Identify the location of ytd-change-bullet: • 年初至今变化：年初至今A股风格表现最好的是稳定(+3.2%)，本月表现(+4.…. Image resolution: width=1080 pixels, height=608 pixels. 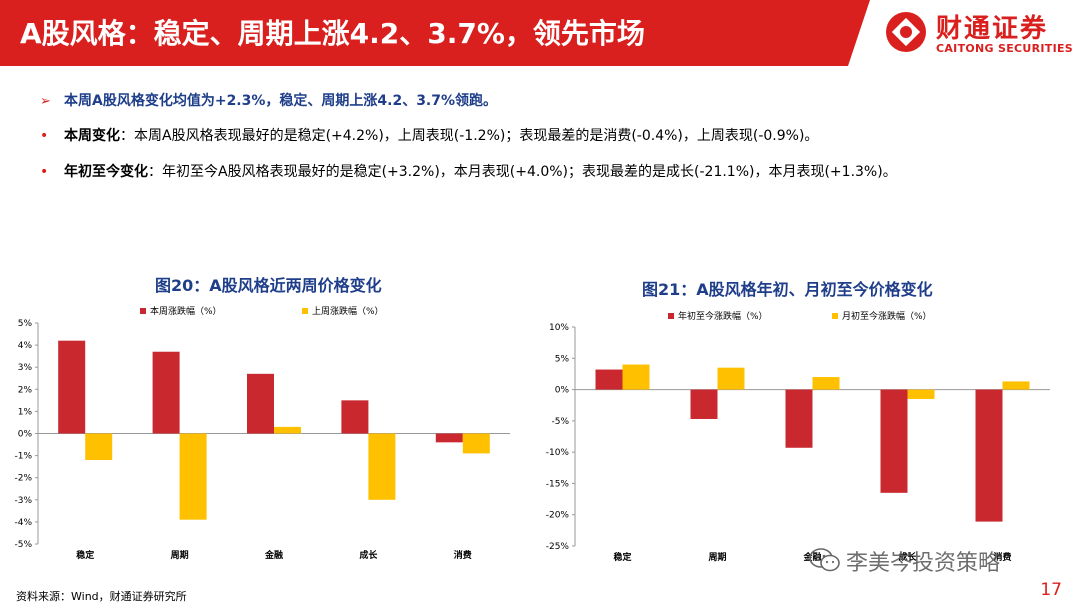
(468, 171).